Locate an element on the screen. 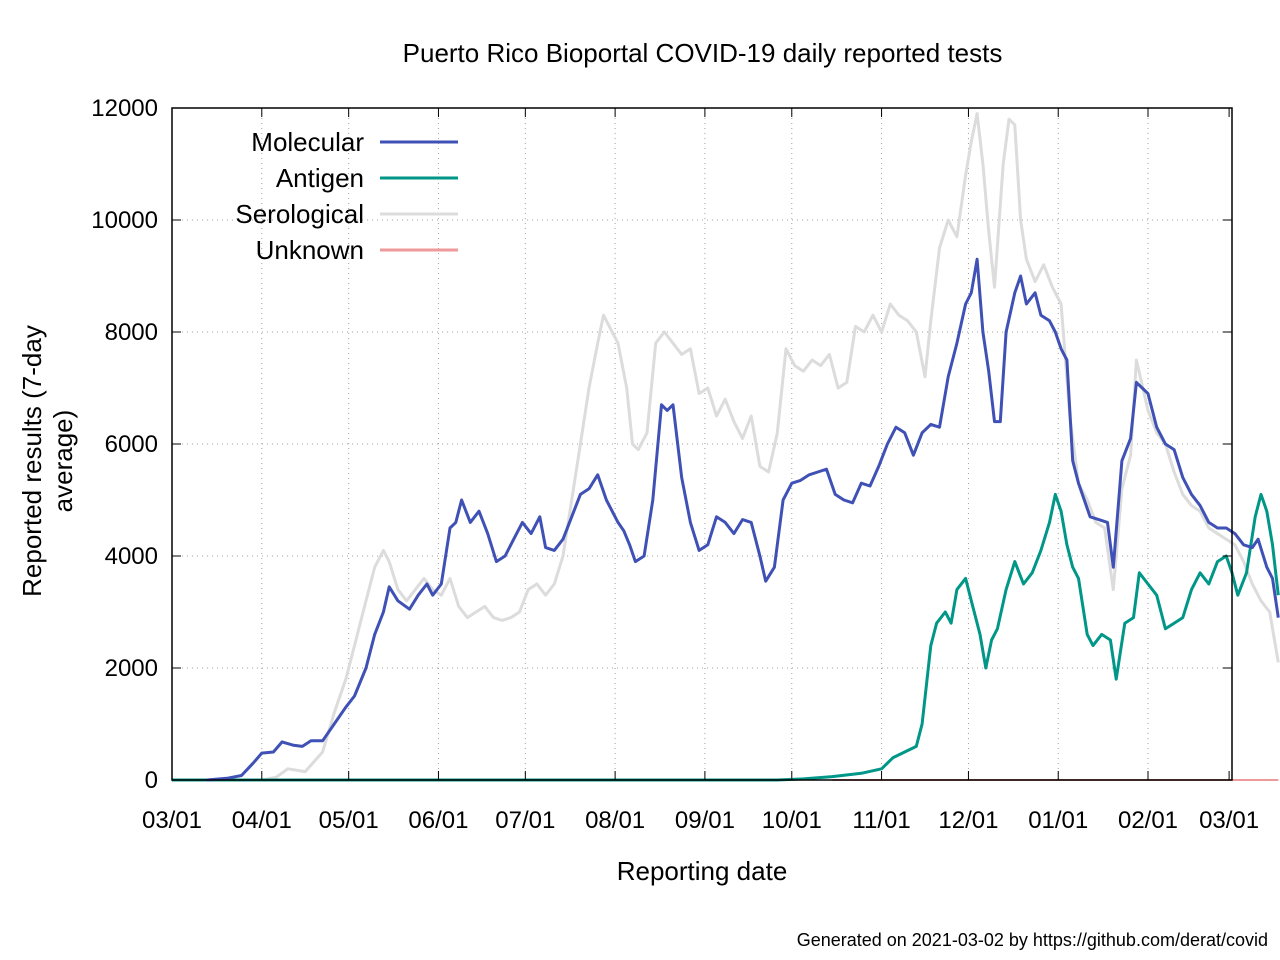  legend-label-serological: Serological is located at coordinates (299, 214).